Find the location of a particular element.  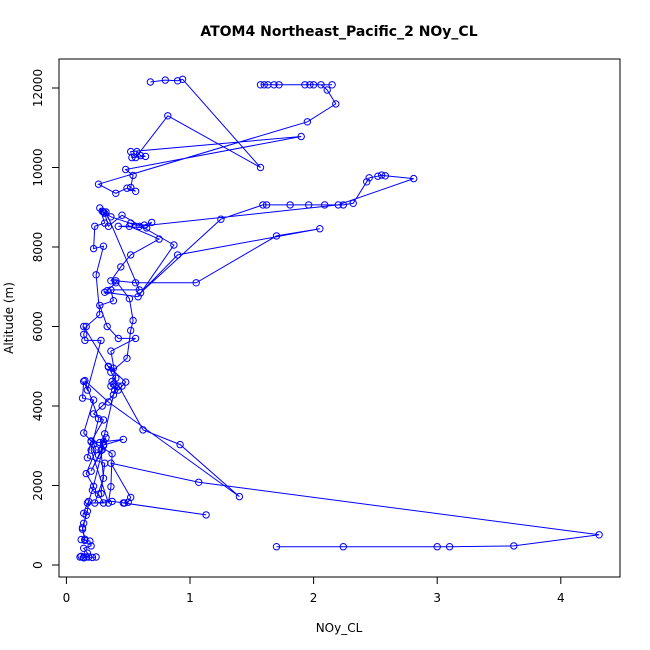

x-axis: 0 1 2 3 4 is located at coordinates (314, 590).